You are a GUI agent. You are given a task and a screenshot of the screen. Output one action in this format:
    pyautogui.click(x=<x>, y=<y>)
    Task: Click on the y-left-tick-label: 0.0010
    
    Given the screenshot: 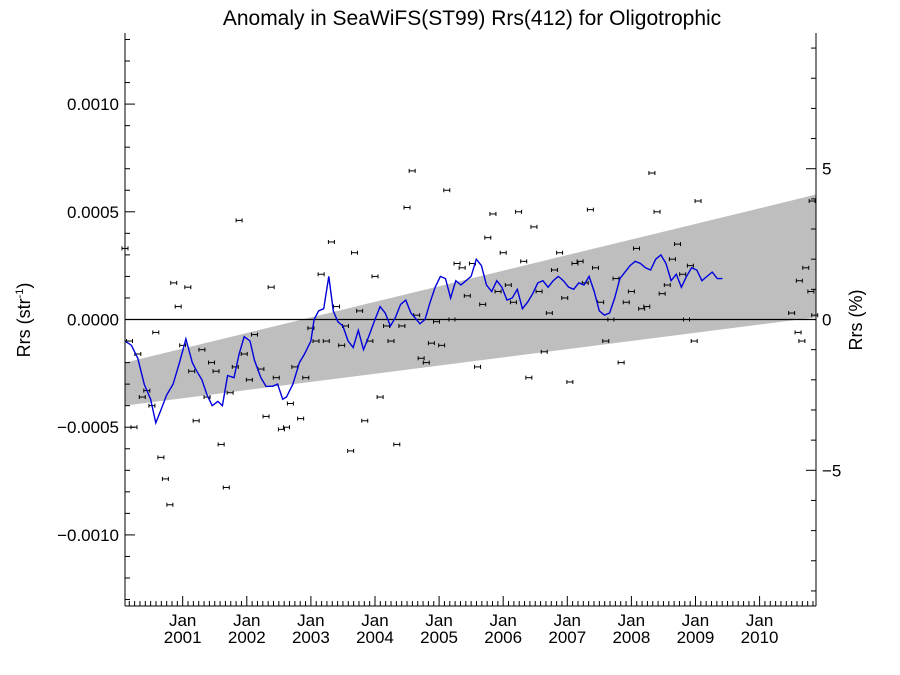 What is the action you would take?
    pyautogui.click(x=93, y=104)
    